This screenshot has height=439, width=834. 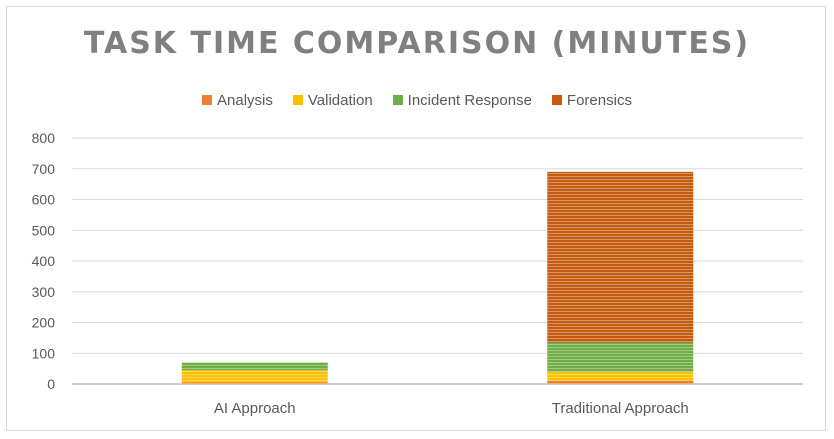 What do you see at coordinates (44, 323) in the screenshot?
I see `y-tick-label: 200` at bounding box center [44, 323].